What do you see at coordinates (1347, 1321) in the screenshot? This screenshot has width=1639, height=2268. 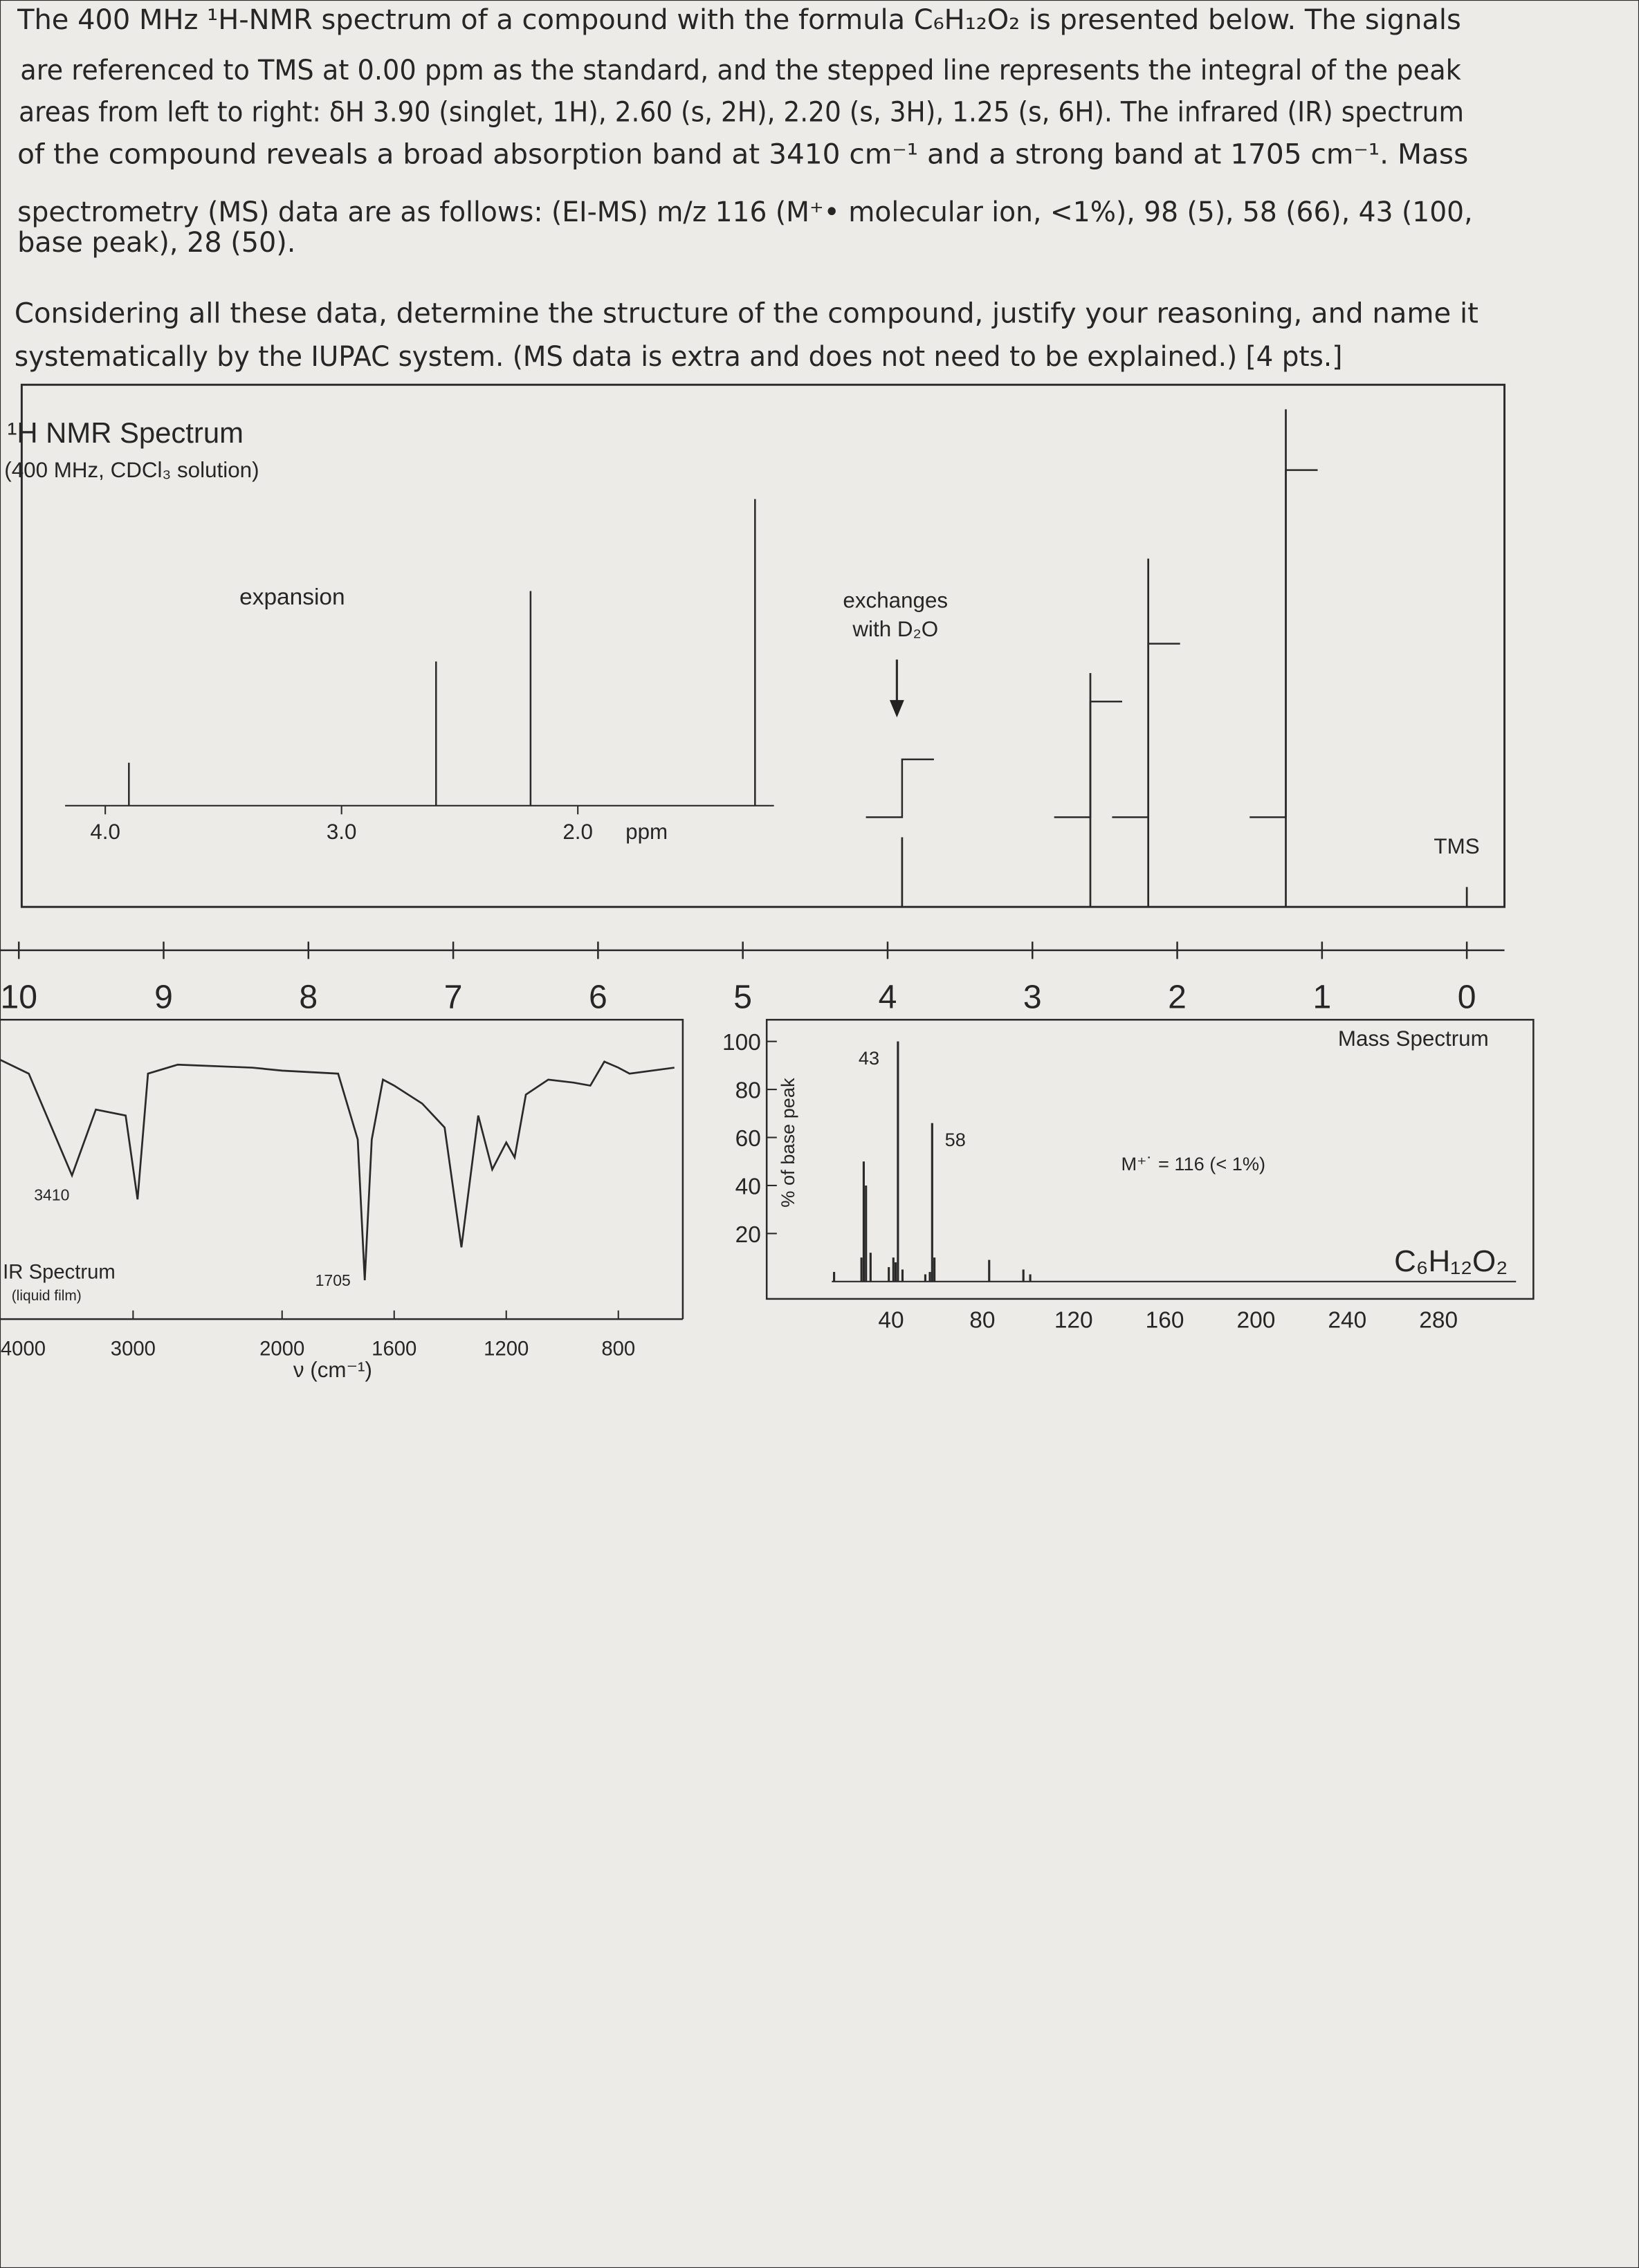 I see `x-tick-label: 240` at bounding box center [1347, 1321].